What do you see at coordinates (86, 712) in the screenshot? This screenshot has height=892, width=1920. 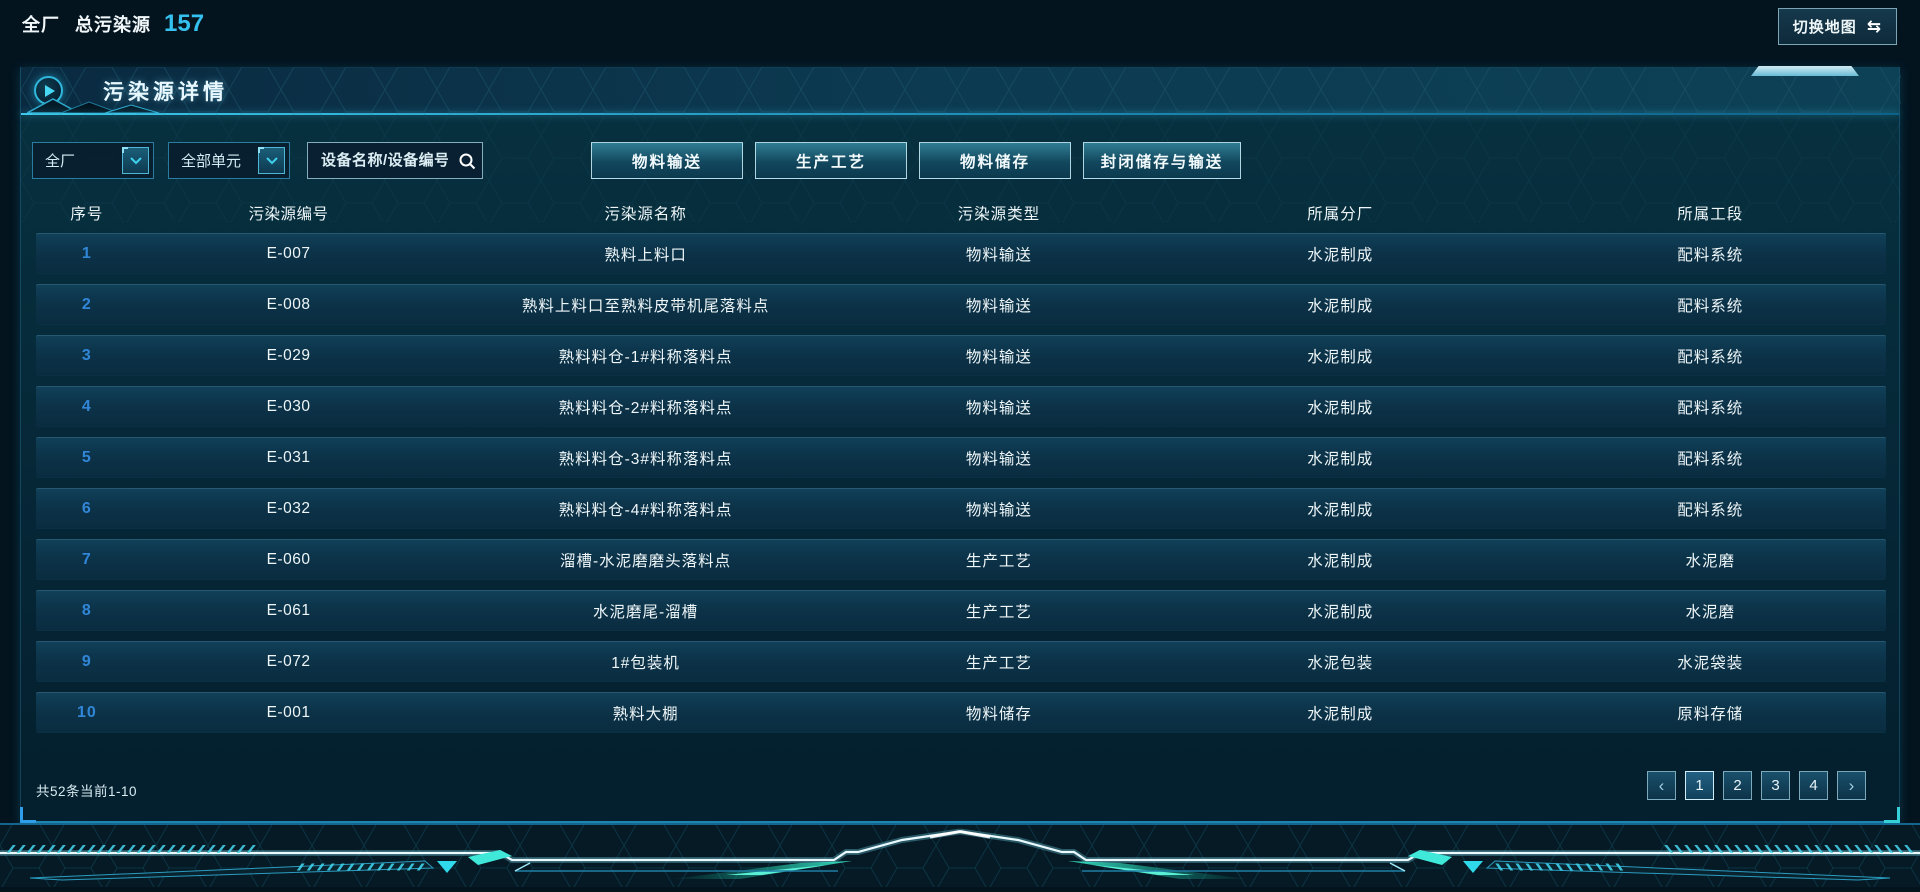 I see `table-cell: 10` at bounding box center [86, 712].